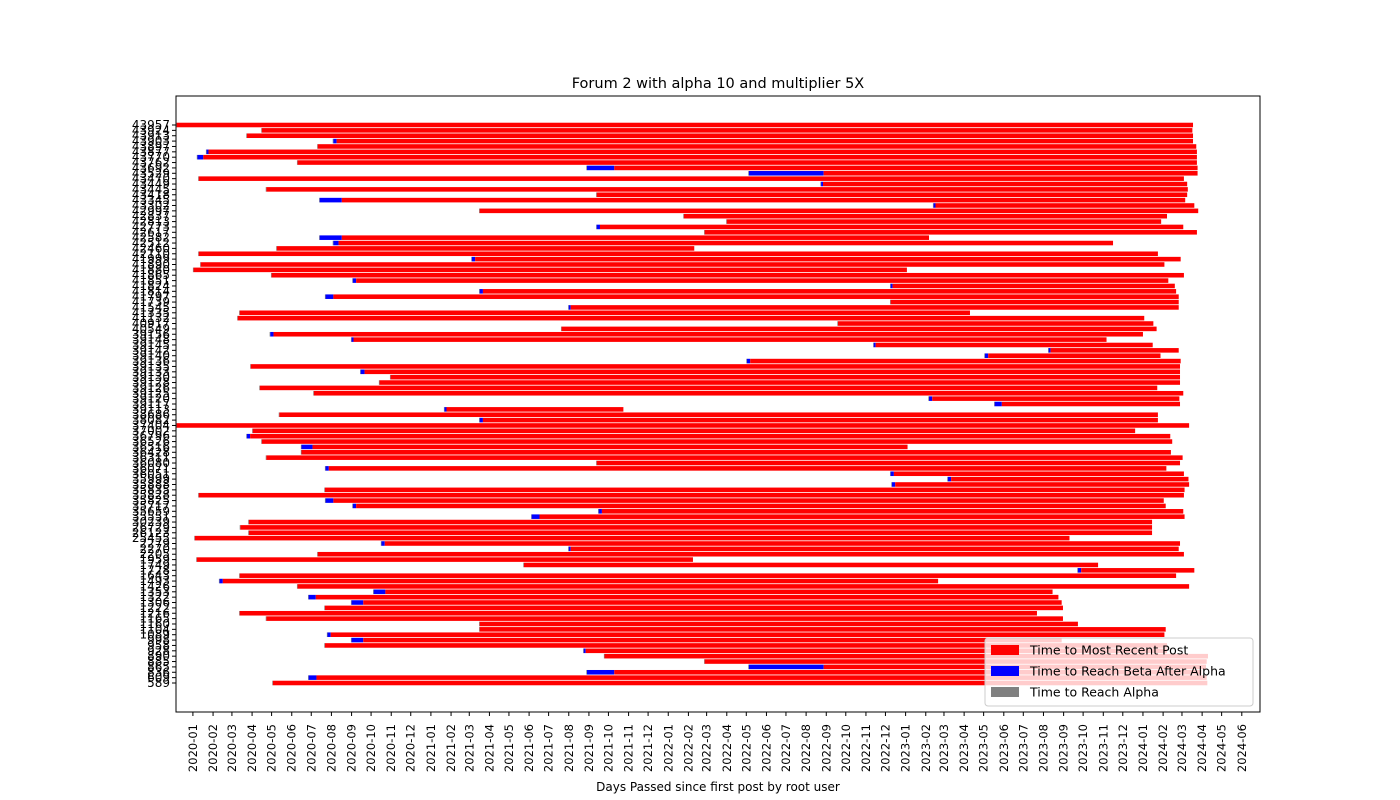 This screenshot has height=800, width=1400. What do you see at coordinates (158, 667) in the screenshot?
I see `y-tick-label: 865` at bounding box center [158, 667].